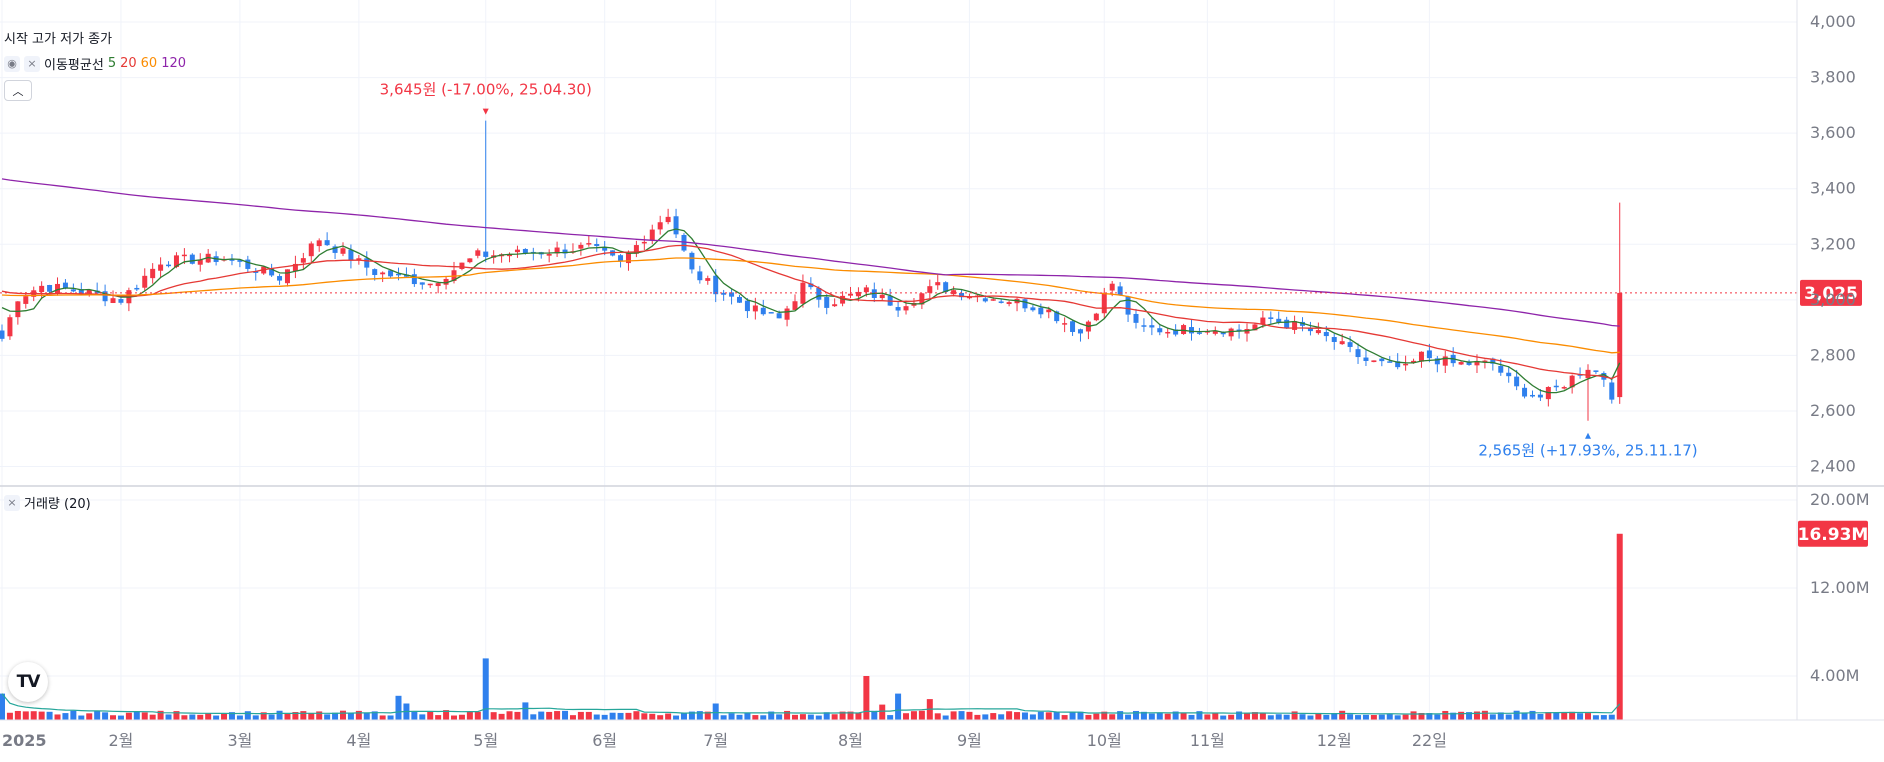 This screenshot has height=762, width=1884. I want to click on time-tick-label: 5월, so click(485, 740).